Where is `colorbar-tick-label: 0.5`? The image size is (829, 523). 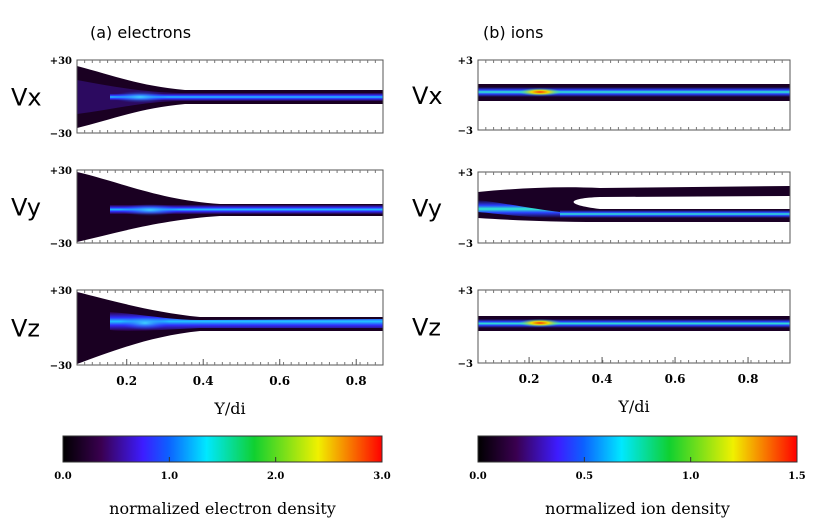 colorbar-tick-label: 0.5 is located at coordinates (584, 476).